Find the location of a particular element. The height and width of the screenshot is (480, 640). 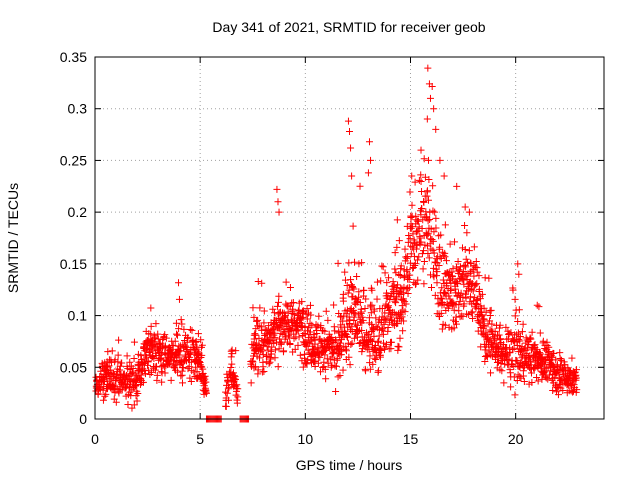

y-tick-label: 0.2 is located at coordinates (78, 212).